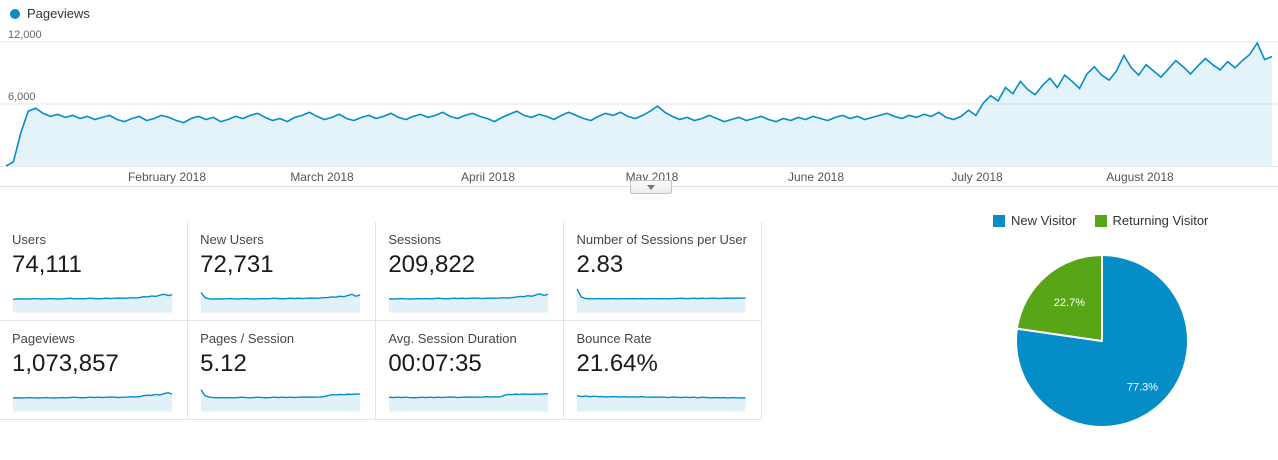  What do you see at coordinates (435, 363) in the screenshot?
I see `metric-value: 00:07:35` at bounding box center [435, 363].